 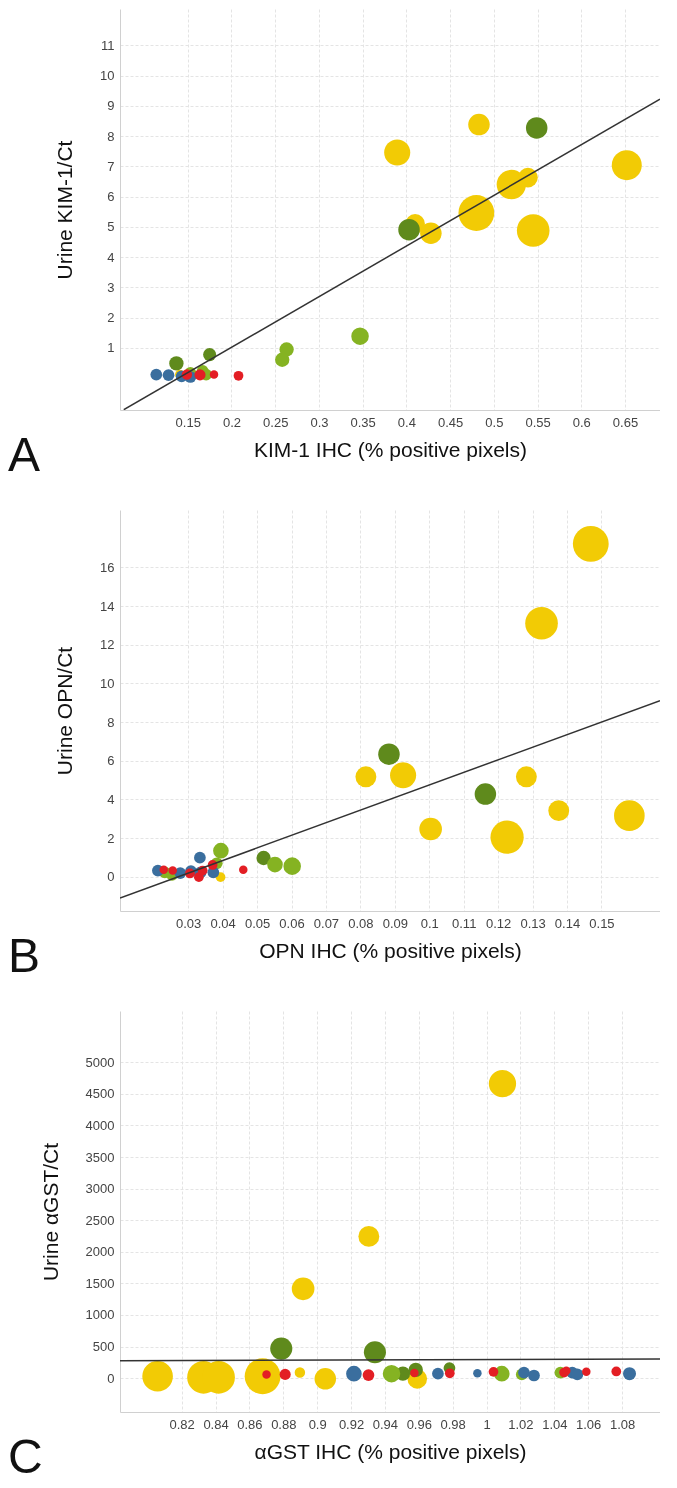 I want to click on x-tick-label: 0.09, so click(x=395, y=923).